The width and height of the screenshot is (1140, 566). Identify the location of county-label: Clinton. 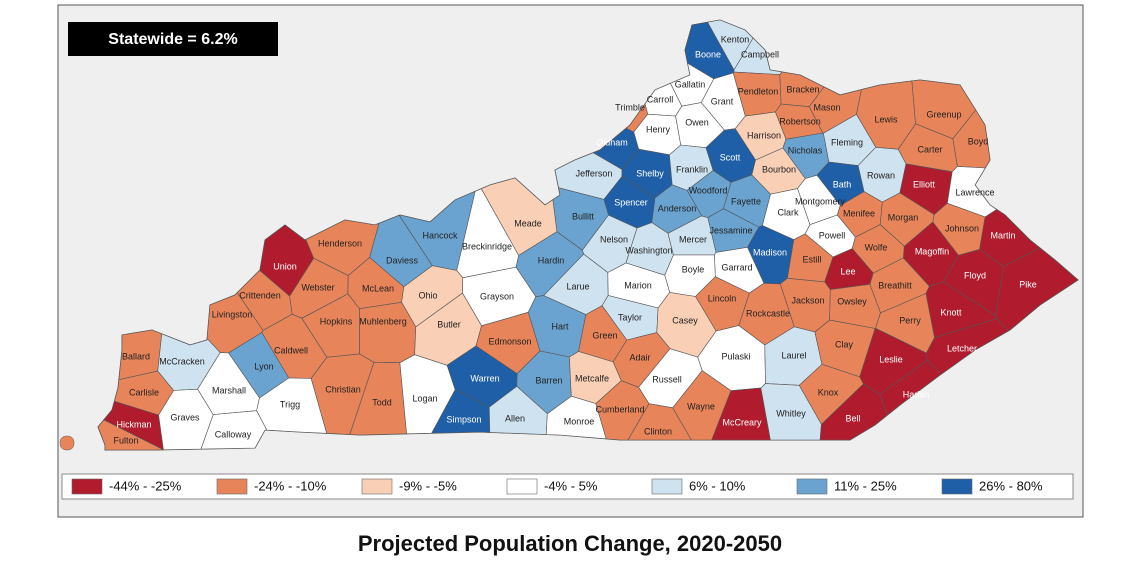
(658, 431).